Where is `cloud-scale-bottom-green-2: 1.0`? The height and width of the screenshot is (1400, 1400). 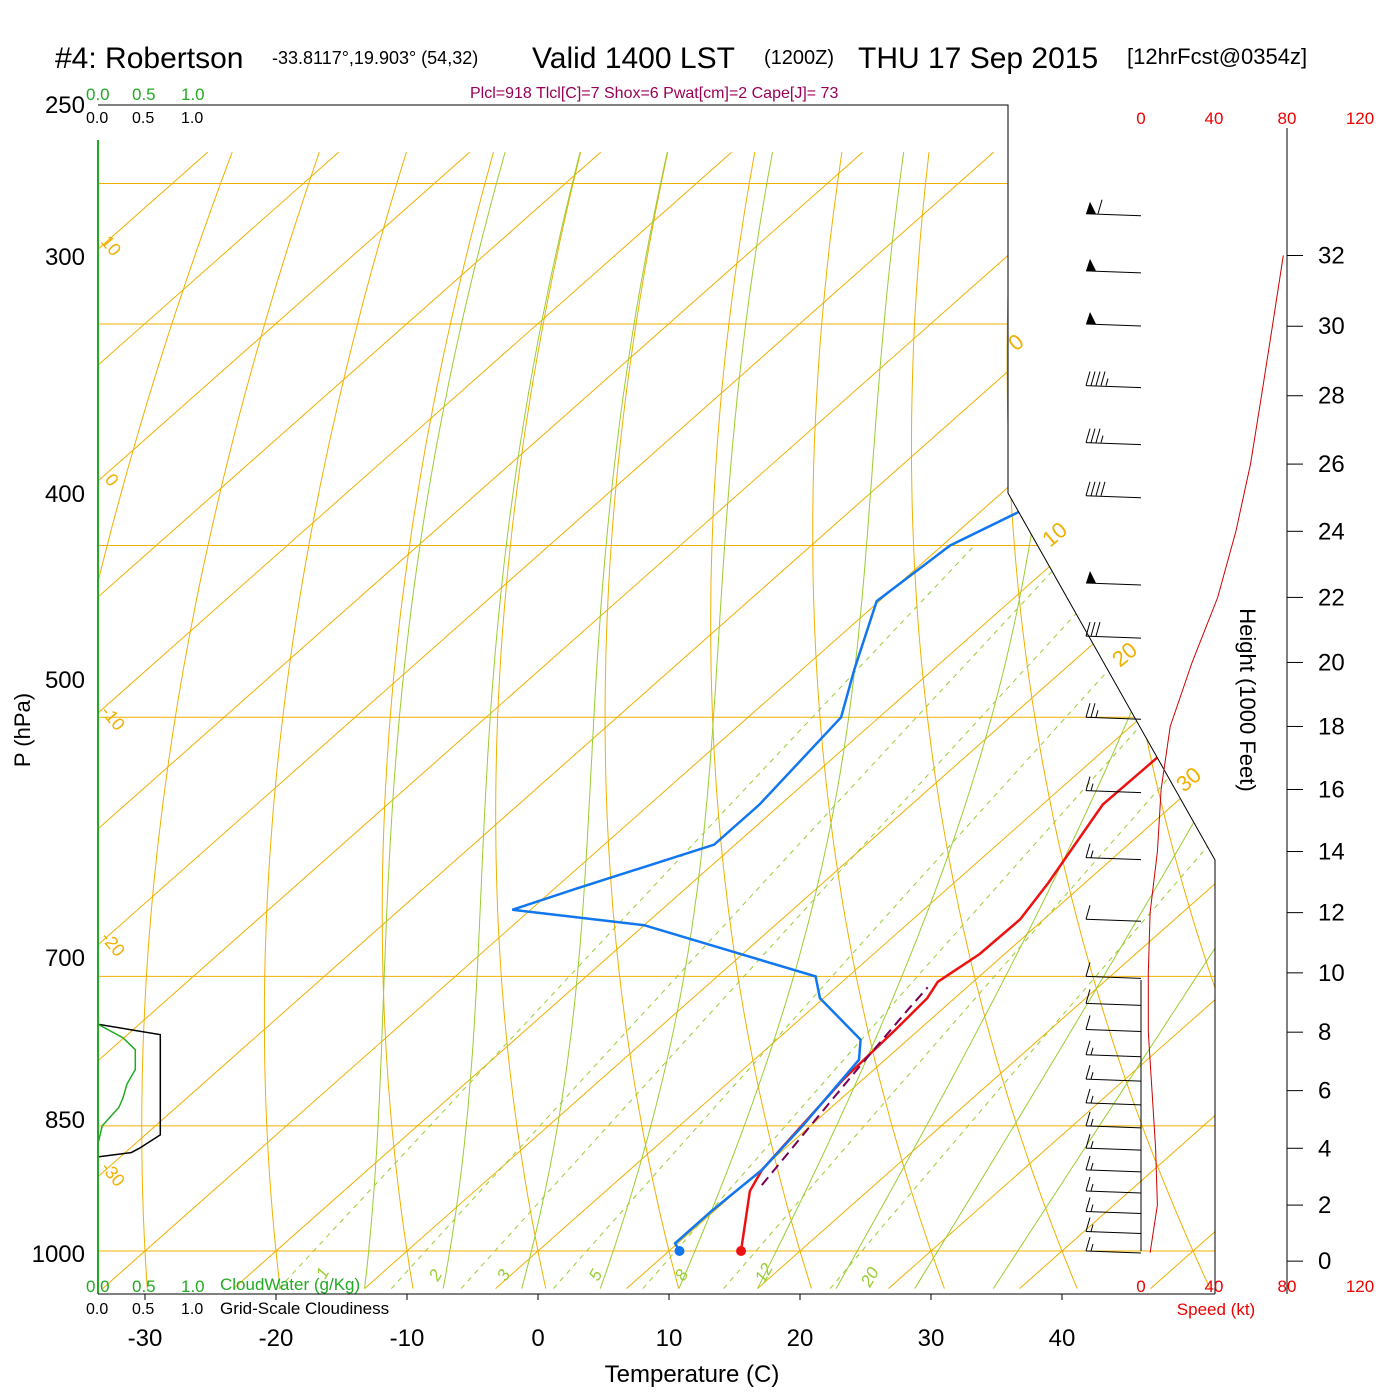
cloud-scale-bottom-green-2: 1.0 is located at coordinates (193, 1286).